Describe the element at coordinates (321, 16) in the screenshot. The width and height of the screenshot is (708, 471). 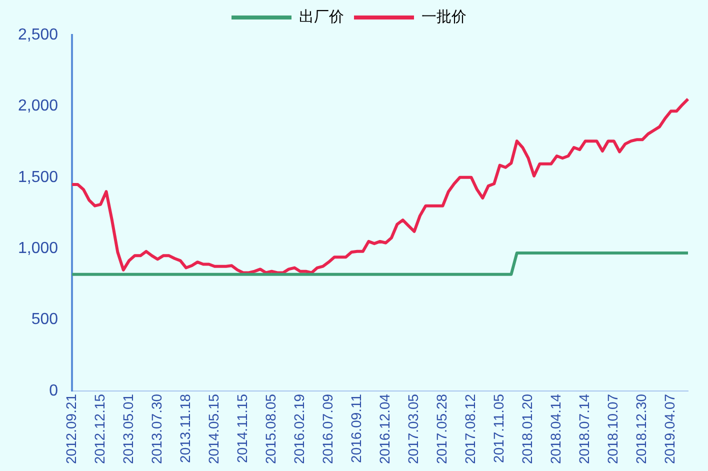
I see `legend-label: 出厂价` at that location.